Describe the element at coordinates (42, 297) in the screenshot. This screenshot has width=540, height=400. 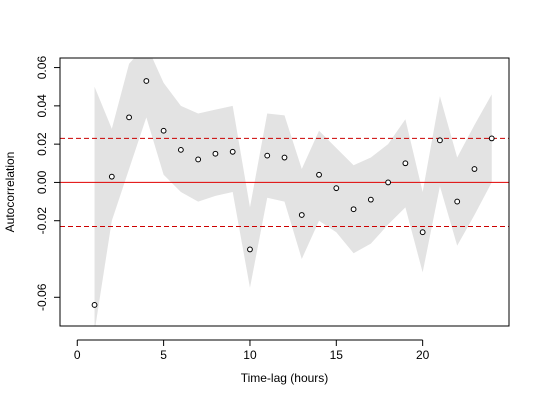
I see `y-tick-label: -0.06` at that location.